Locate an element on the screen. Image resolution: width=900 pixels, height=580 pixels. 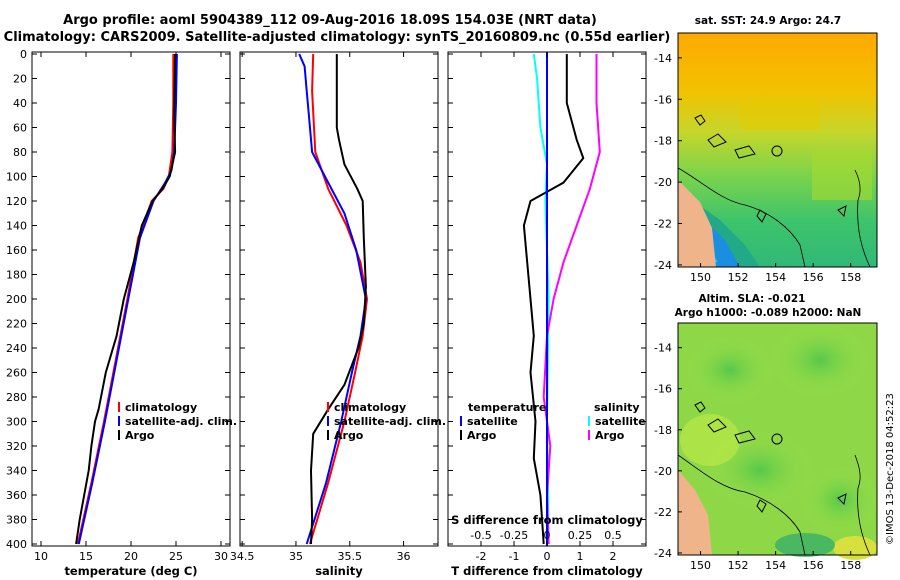
longitude-tick-label: 158 is located at coordinates (850, 277).